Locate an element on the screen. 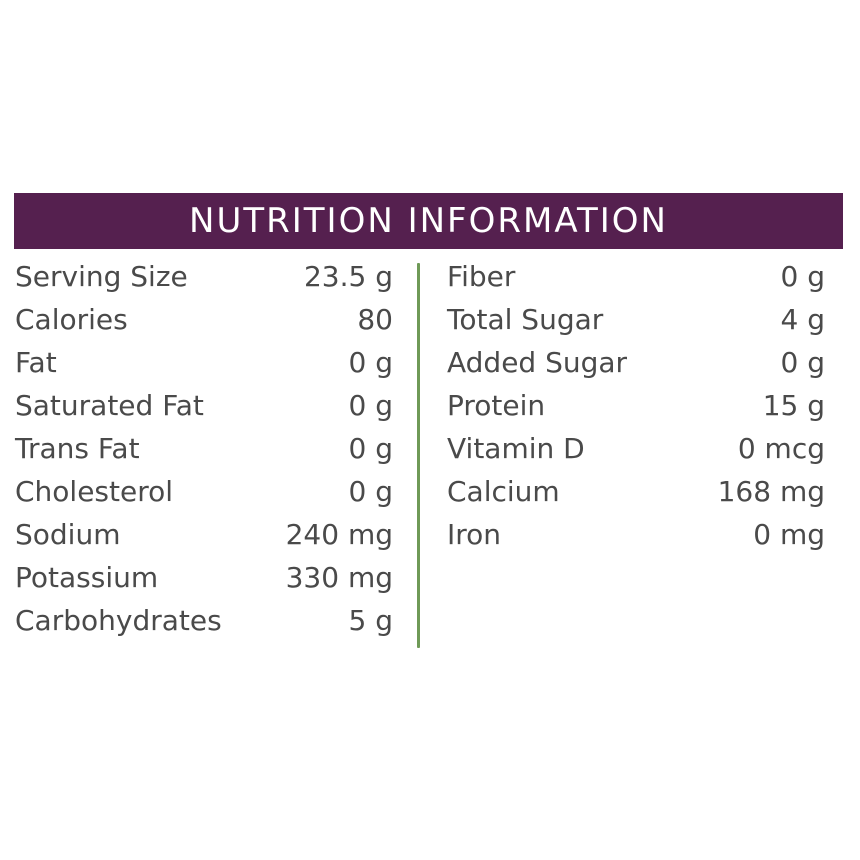 This screenshot has width=860, height=860. nutrient-row-protein: Protein 15 g is located at coordinates (636, 405).